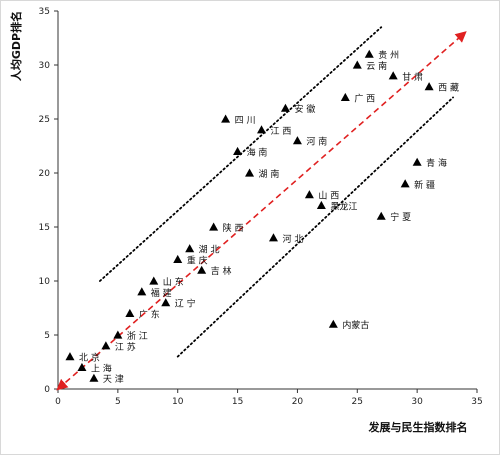 The width and height of the screenshot is (500, 455). I want to click on y-tick-label: 10, so click(45, 282).